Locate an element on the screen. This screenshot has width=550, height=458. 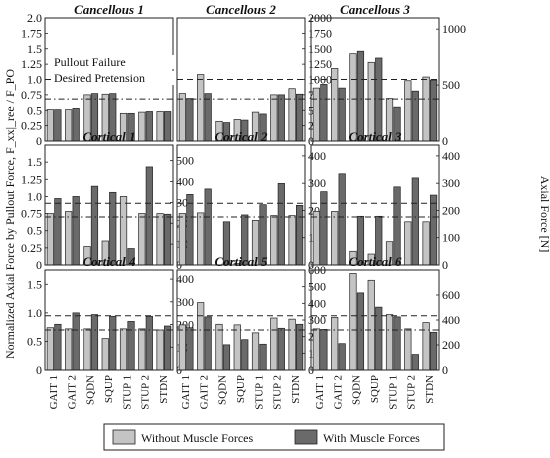
panel-4: Cortical 20100200300400 is located at coordinates (251, 200).